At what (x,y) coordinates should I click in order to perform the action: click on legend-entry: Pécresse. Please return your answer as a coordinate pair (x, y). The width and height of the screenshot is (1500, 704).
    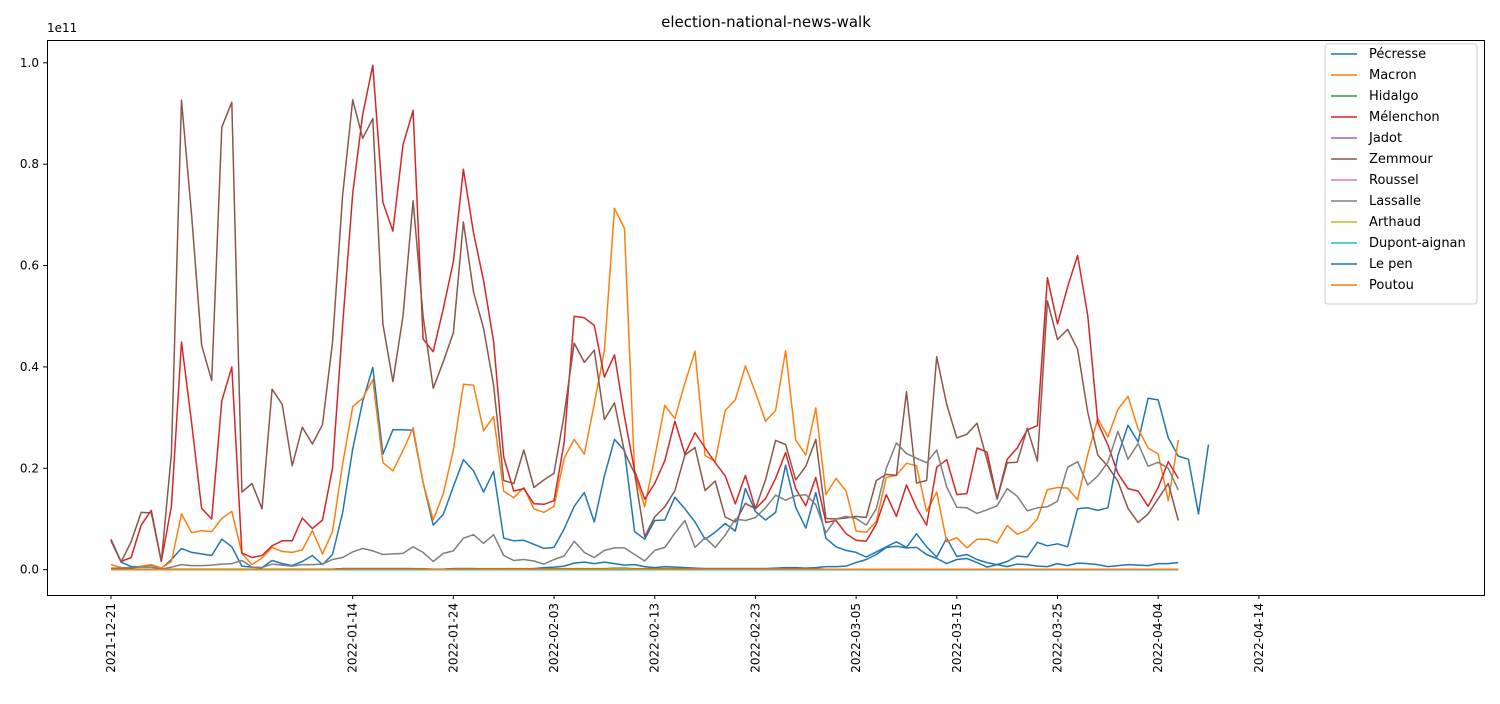
    Looking at the image, I should click on (1397, 54).